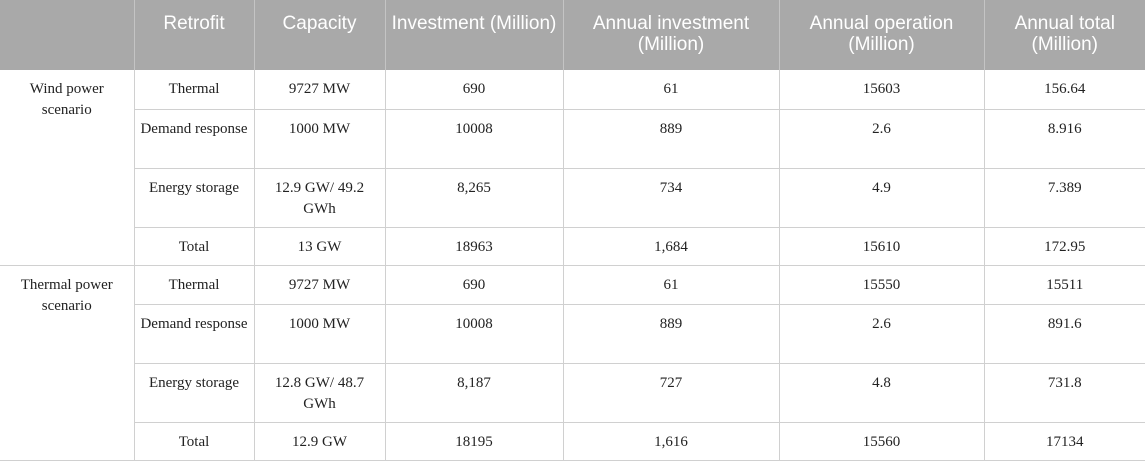 The height and width of the screenshot is (462, 1145). Describe the element at coordinates (319, 393) in the screenshot. I see `capacity-cell: 12.8 GW/ 48.7 GWh` at that location.